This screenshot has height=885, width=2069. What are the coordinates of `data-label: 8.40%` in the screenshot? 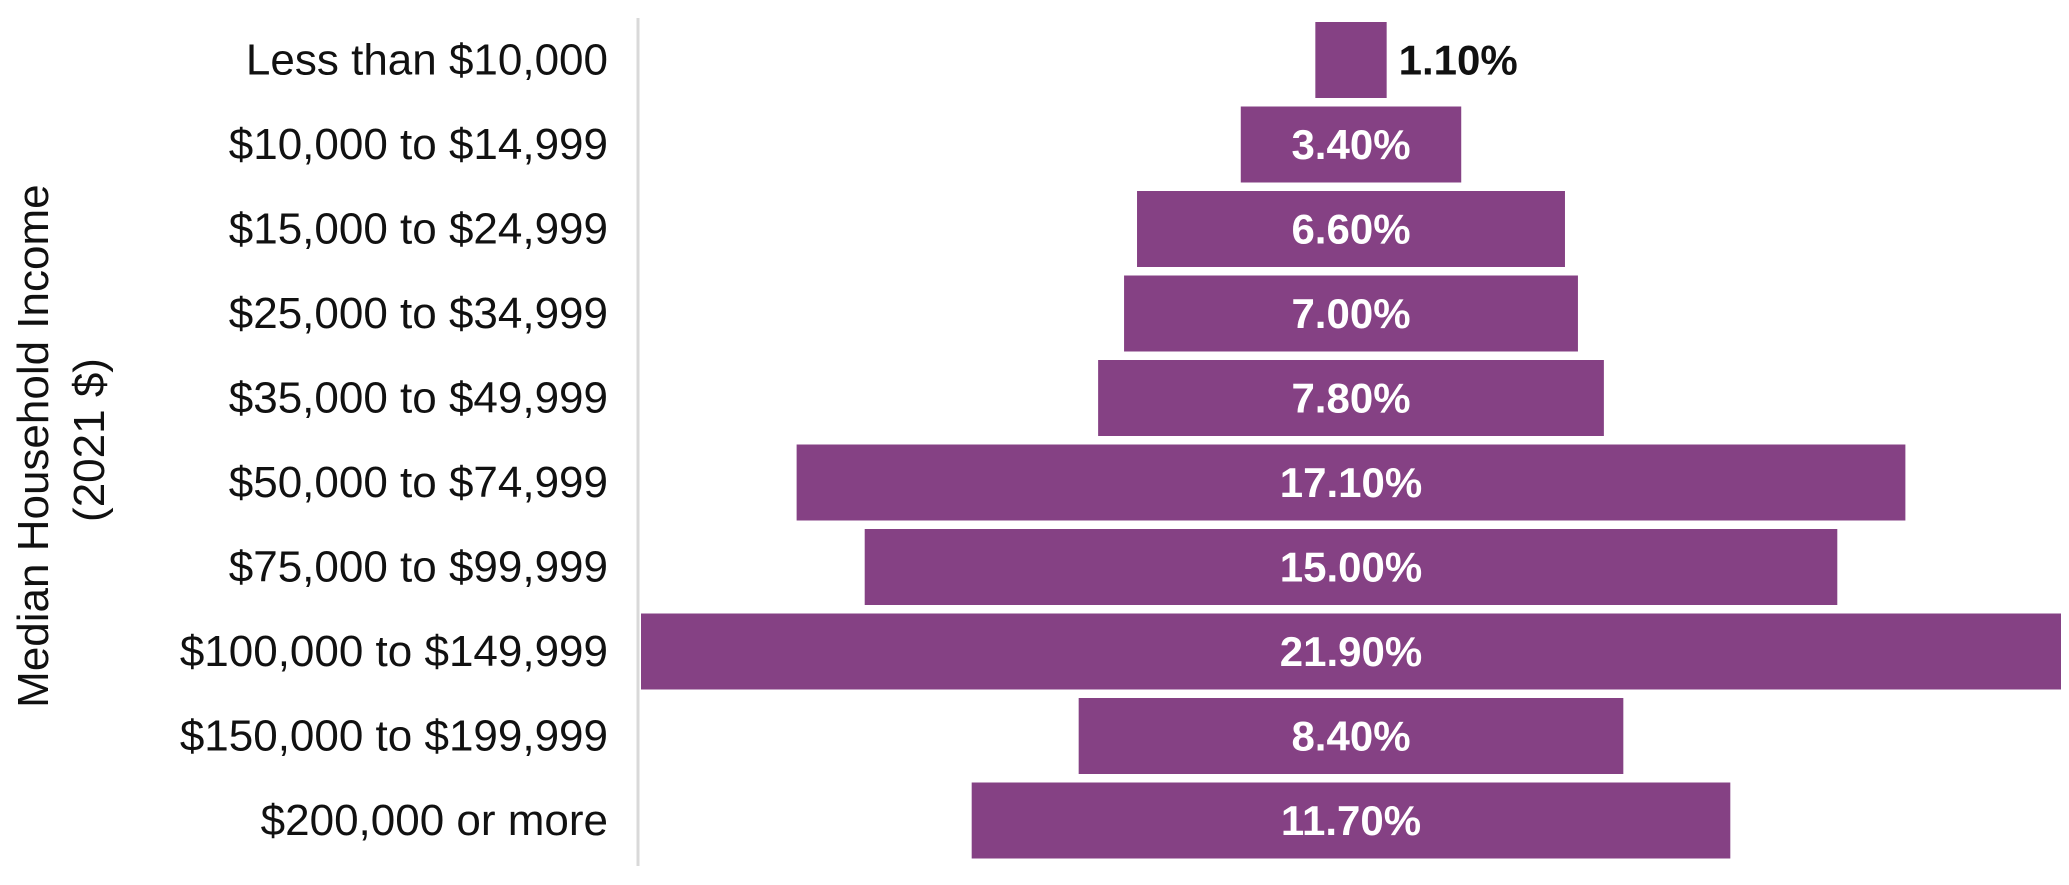 It's located at (1350, 736).